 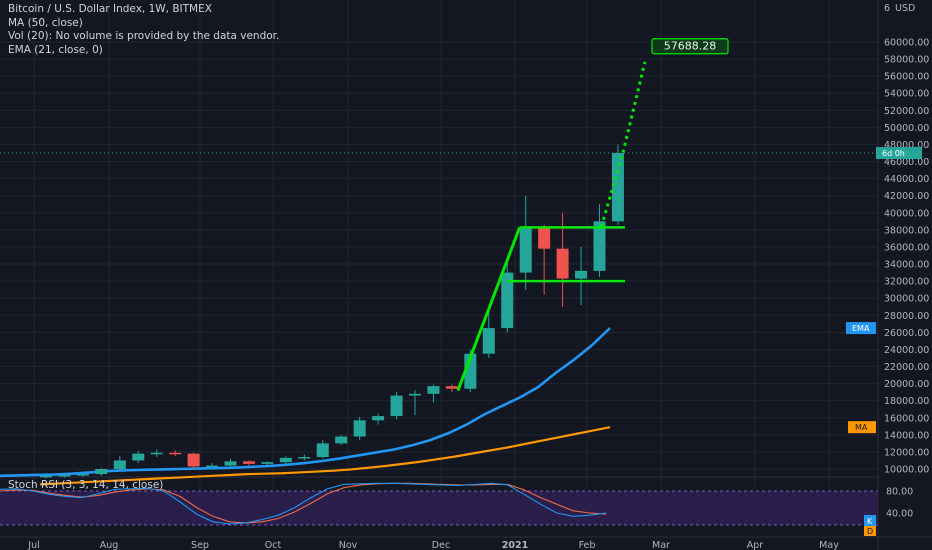 I want to click on time-tick: Nov, so click(x=348, y=545).